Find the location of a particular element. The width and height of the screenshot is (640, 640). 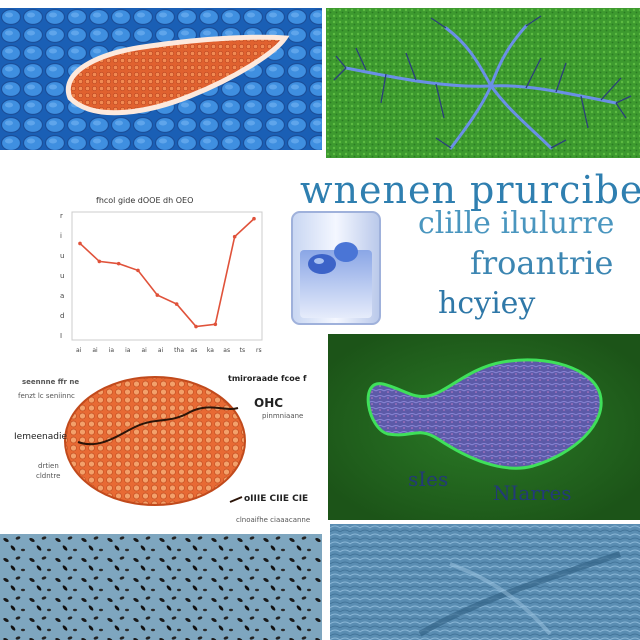

headline-line-4: hcyiey is located at coordinates (487, 303).